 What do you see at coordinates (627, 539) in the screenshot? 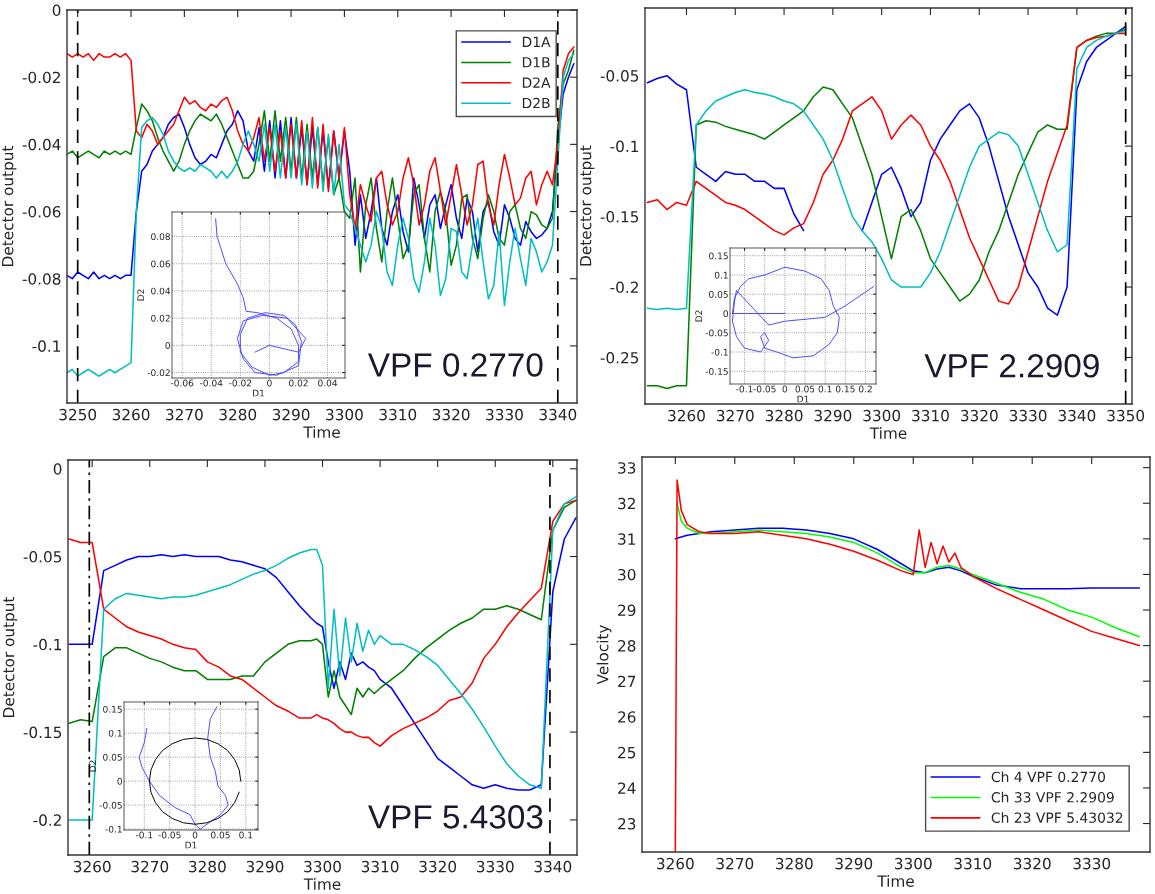
I see `y-tick-label: 31` at bounding box center [627, 539].